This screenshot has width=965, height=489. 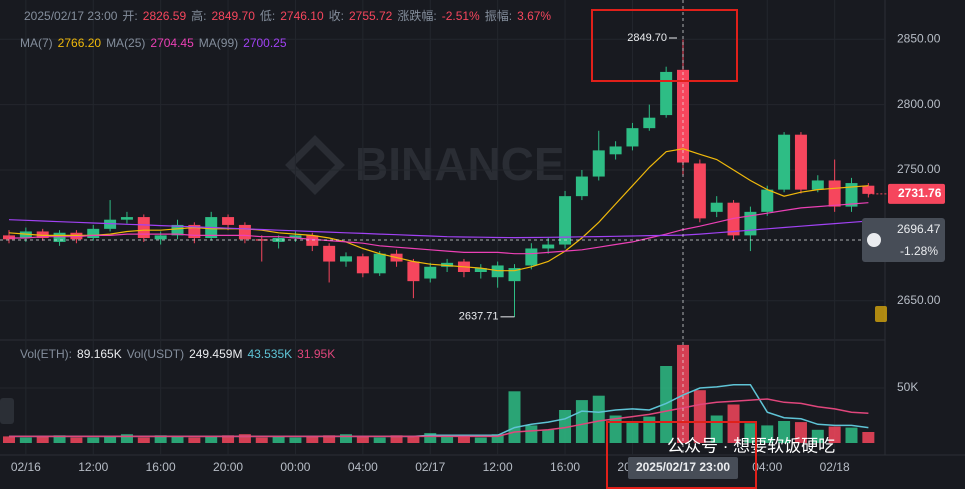 What do you see at coordinates (270, 354) in the screenshot?
I see `volume-ma-value: 43.535K` at bounding box center [270, 354].